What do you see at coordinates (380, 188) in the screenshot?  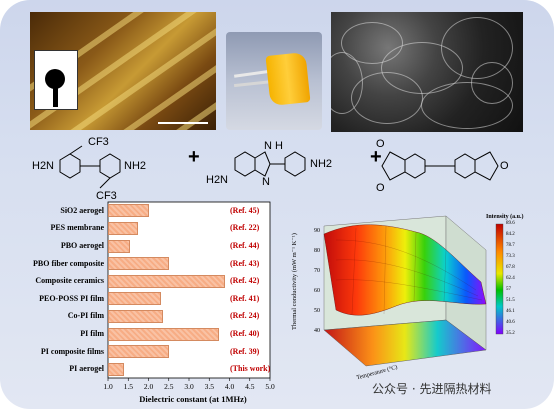 I see `o-label-3: O` at bounding box center [380, 188].